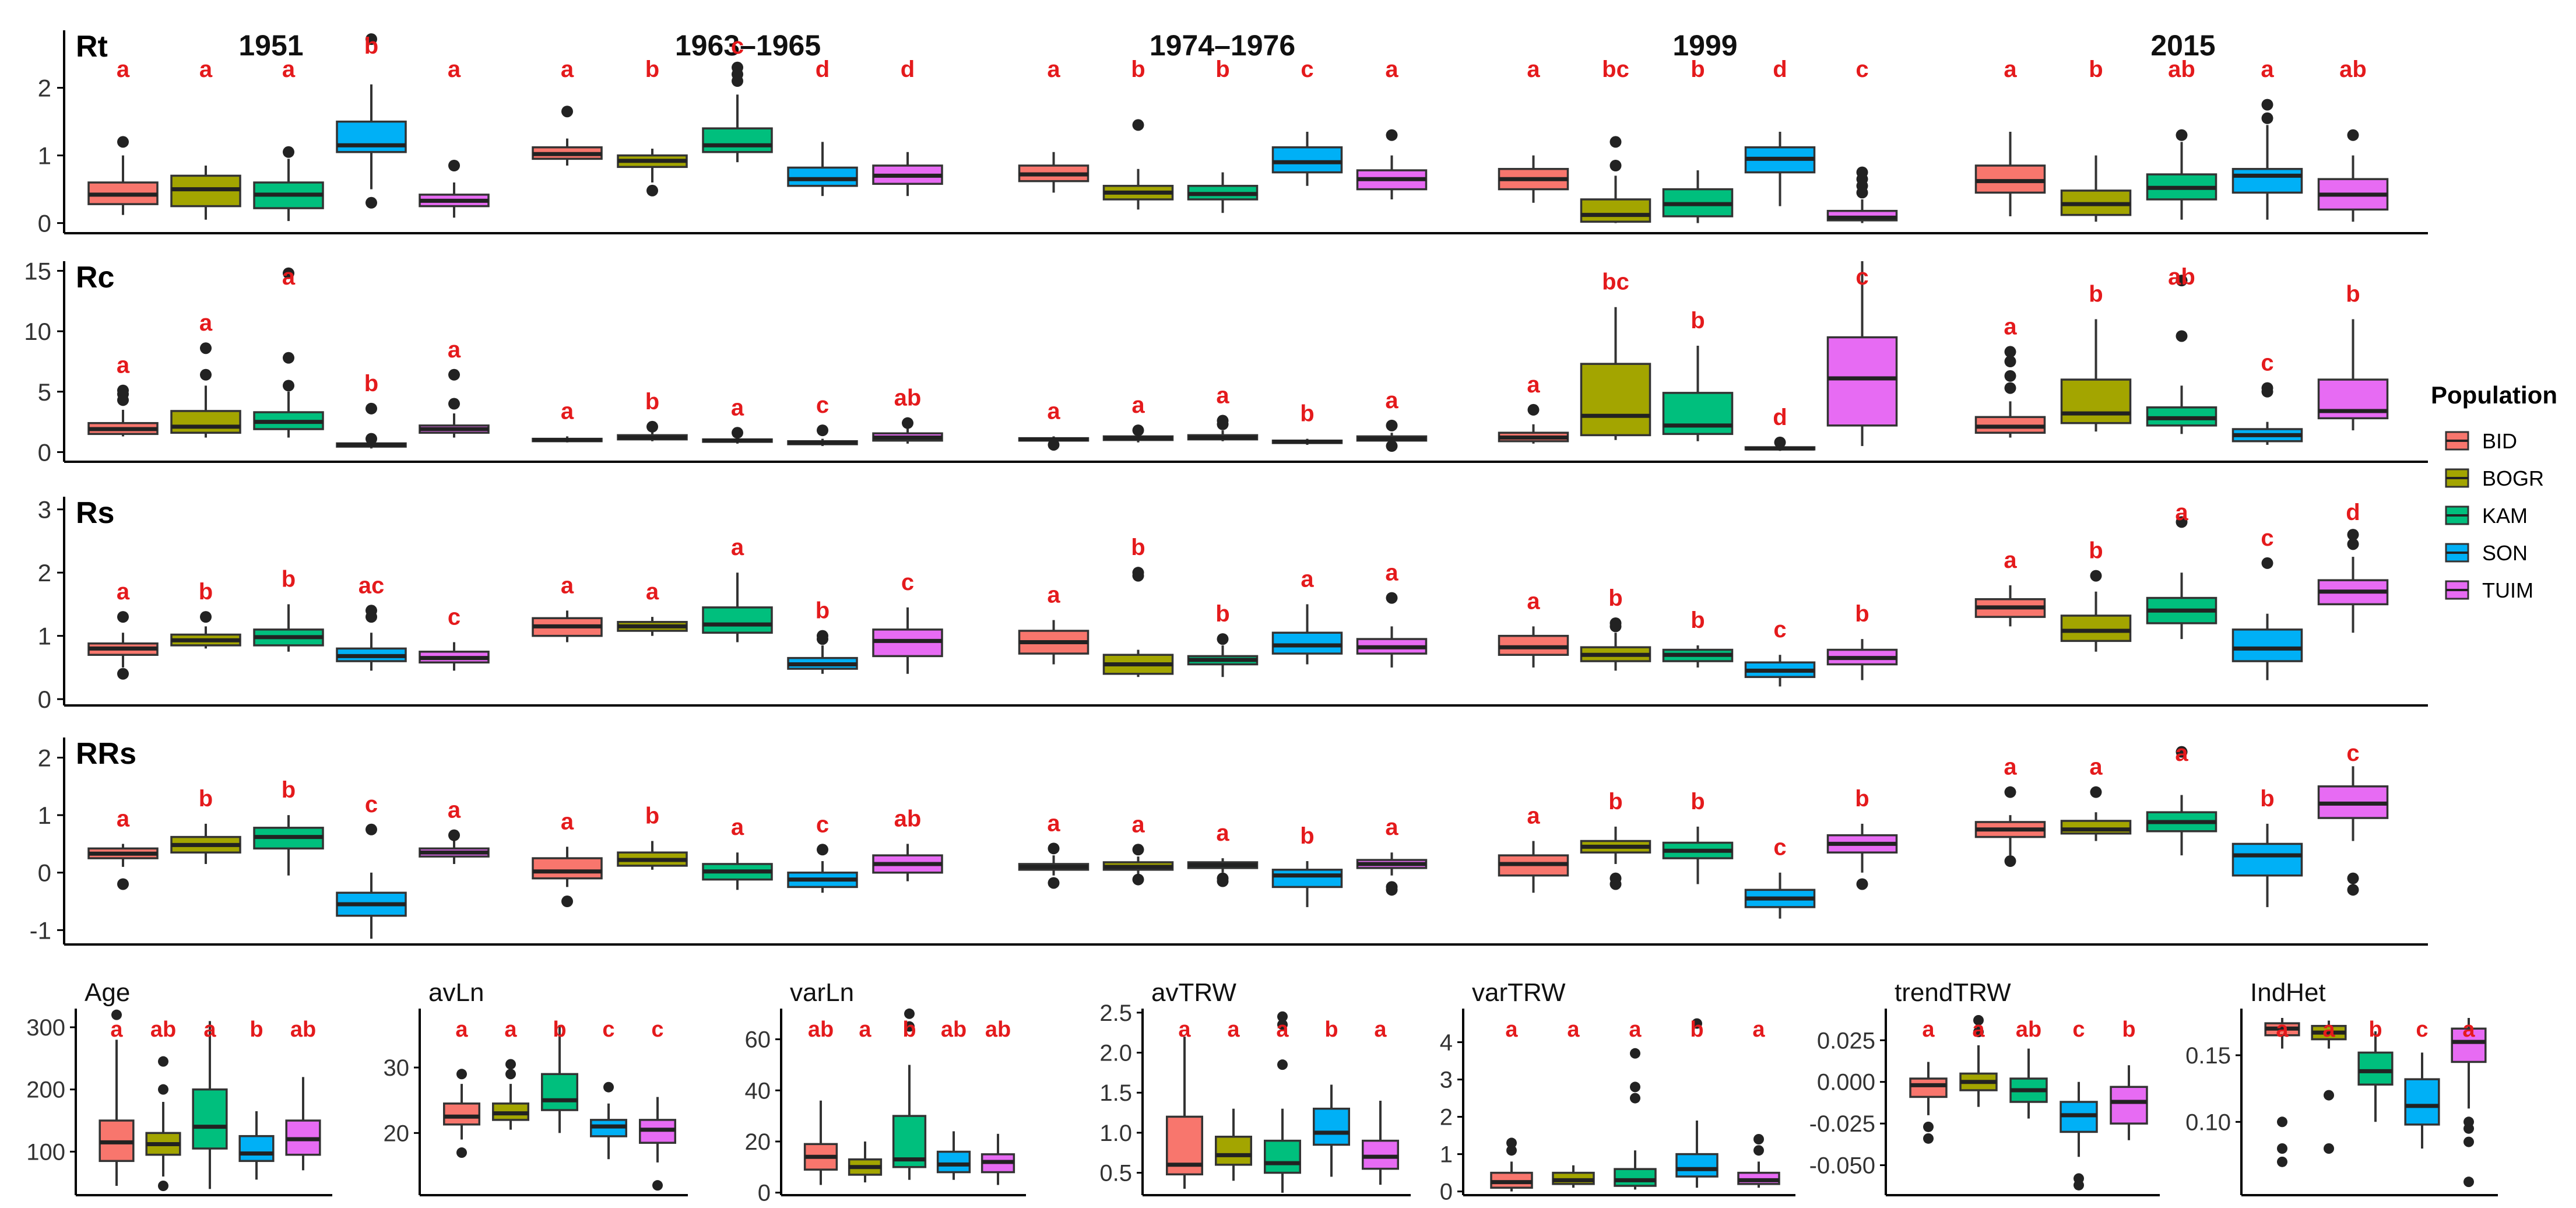 Image resolution: width=2576 pixels, height=1208 pixels. What do you see at coordinates (44, 699) in the screenshot?
I see `y-tick-label: 0` at bounding box center [44, 699].